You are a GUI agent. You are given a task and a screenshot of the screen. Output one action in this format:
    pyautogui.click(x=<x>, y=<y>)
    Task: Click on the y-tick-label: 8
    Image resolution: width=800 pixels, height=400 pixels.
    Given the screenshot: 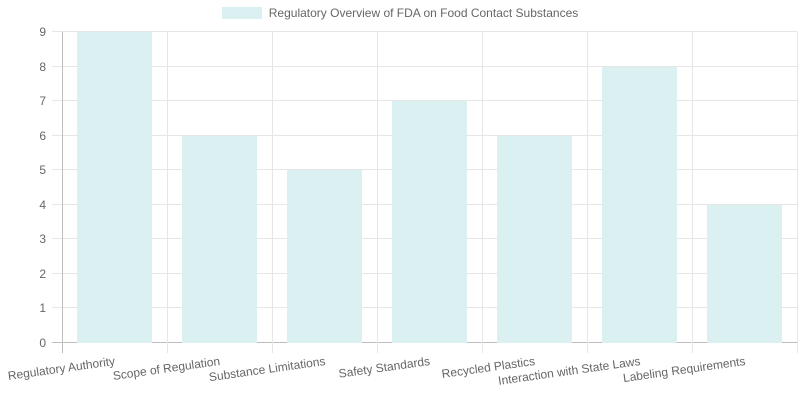 What is the action you would take?
    pyautogui.click(x=42, y=66)
    